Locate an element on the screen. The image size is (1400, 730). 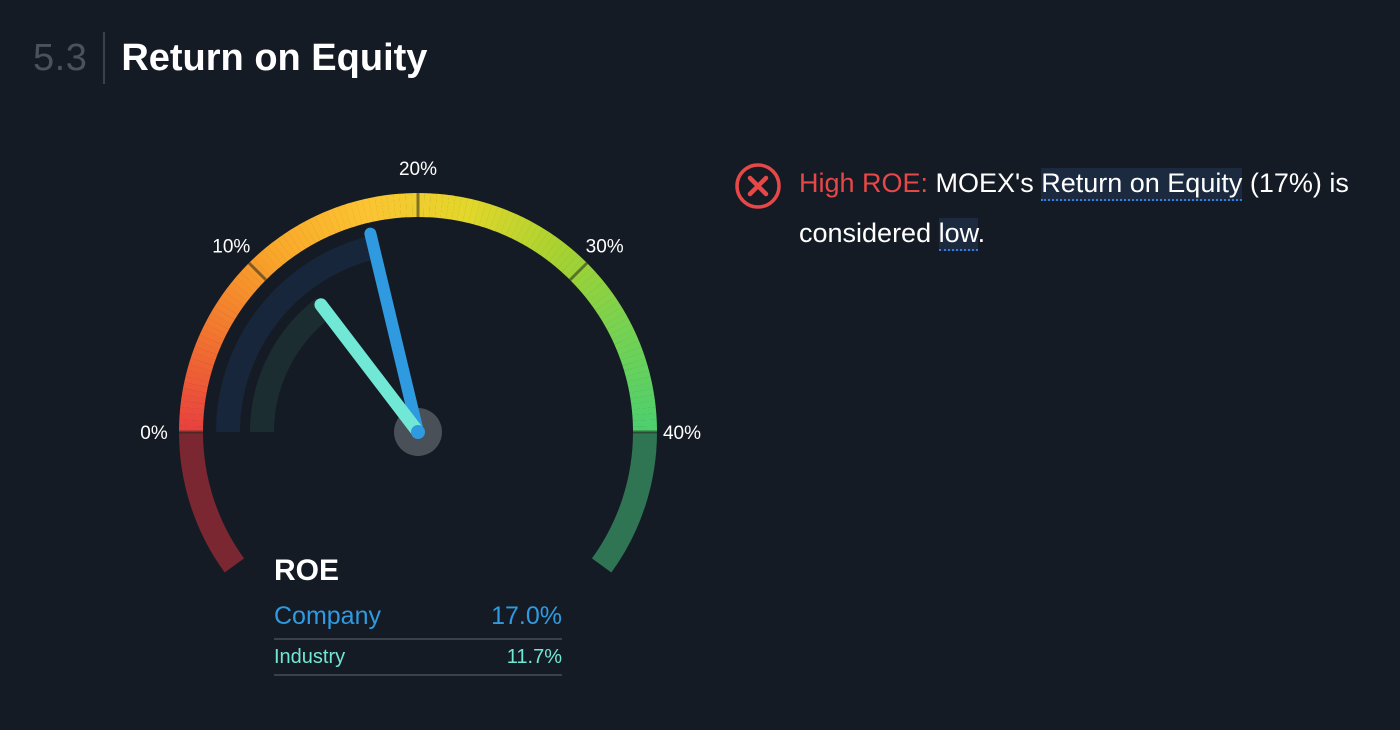
gauge-ticks is located at coordinates (418, 313).